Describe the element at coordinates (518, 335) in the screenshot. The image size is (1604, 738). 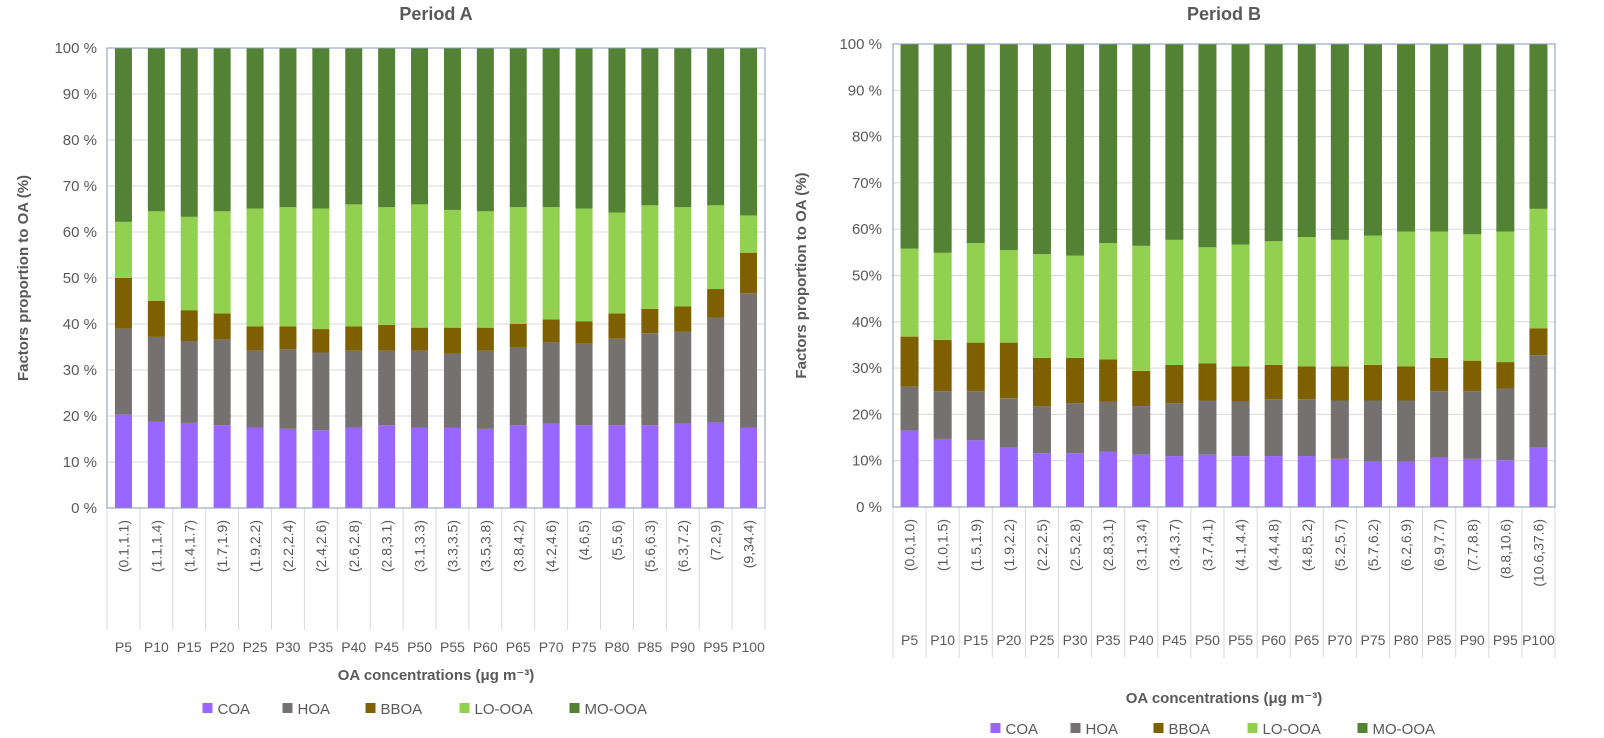
I see `bar-segment-bboa-p65` at that location.